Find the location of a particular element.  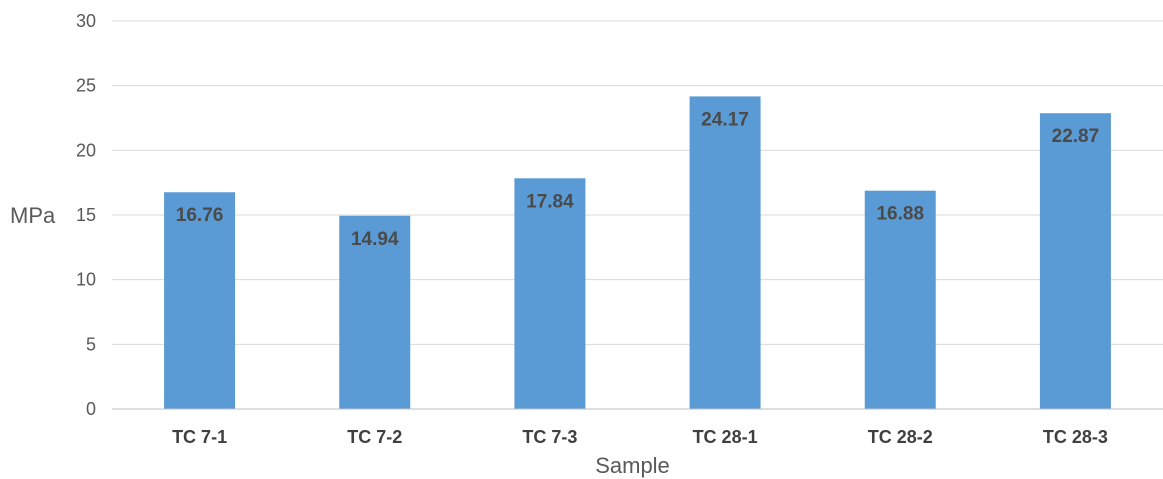

y-tick-label: 10 is located at coordinates (86, 280).